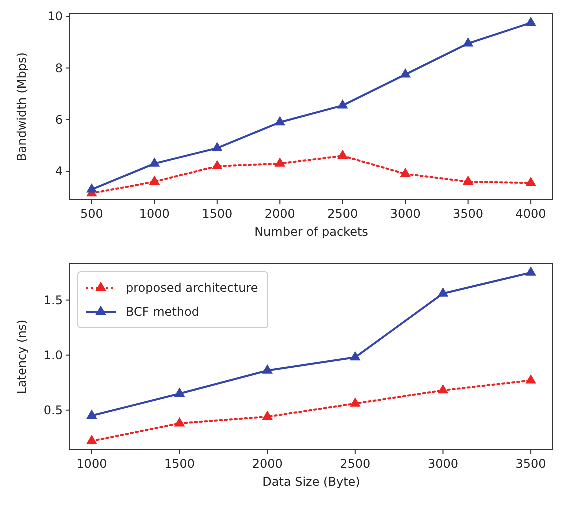 The height and width of the screenshot is (510, 561). I want to click on y-tick-label: 8, so click(59, 68).